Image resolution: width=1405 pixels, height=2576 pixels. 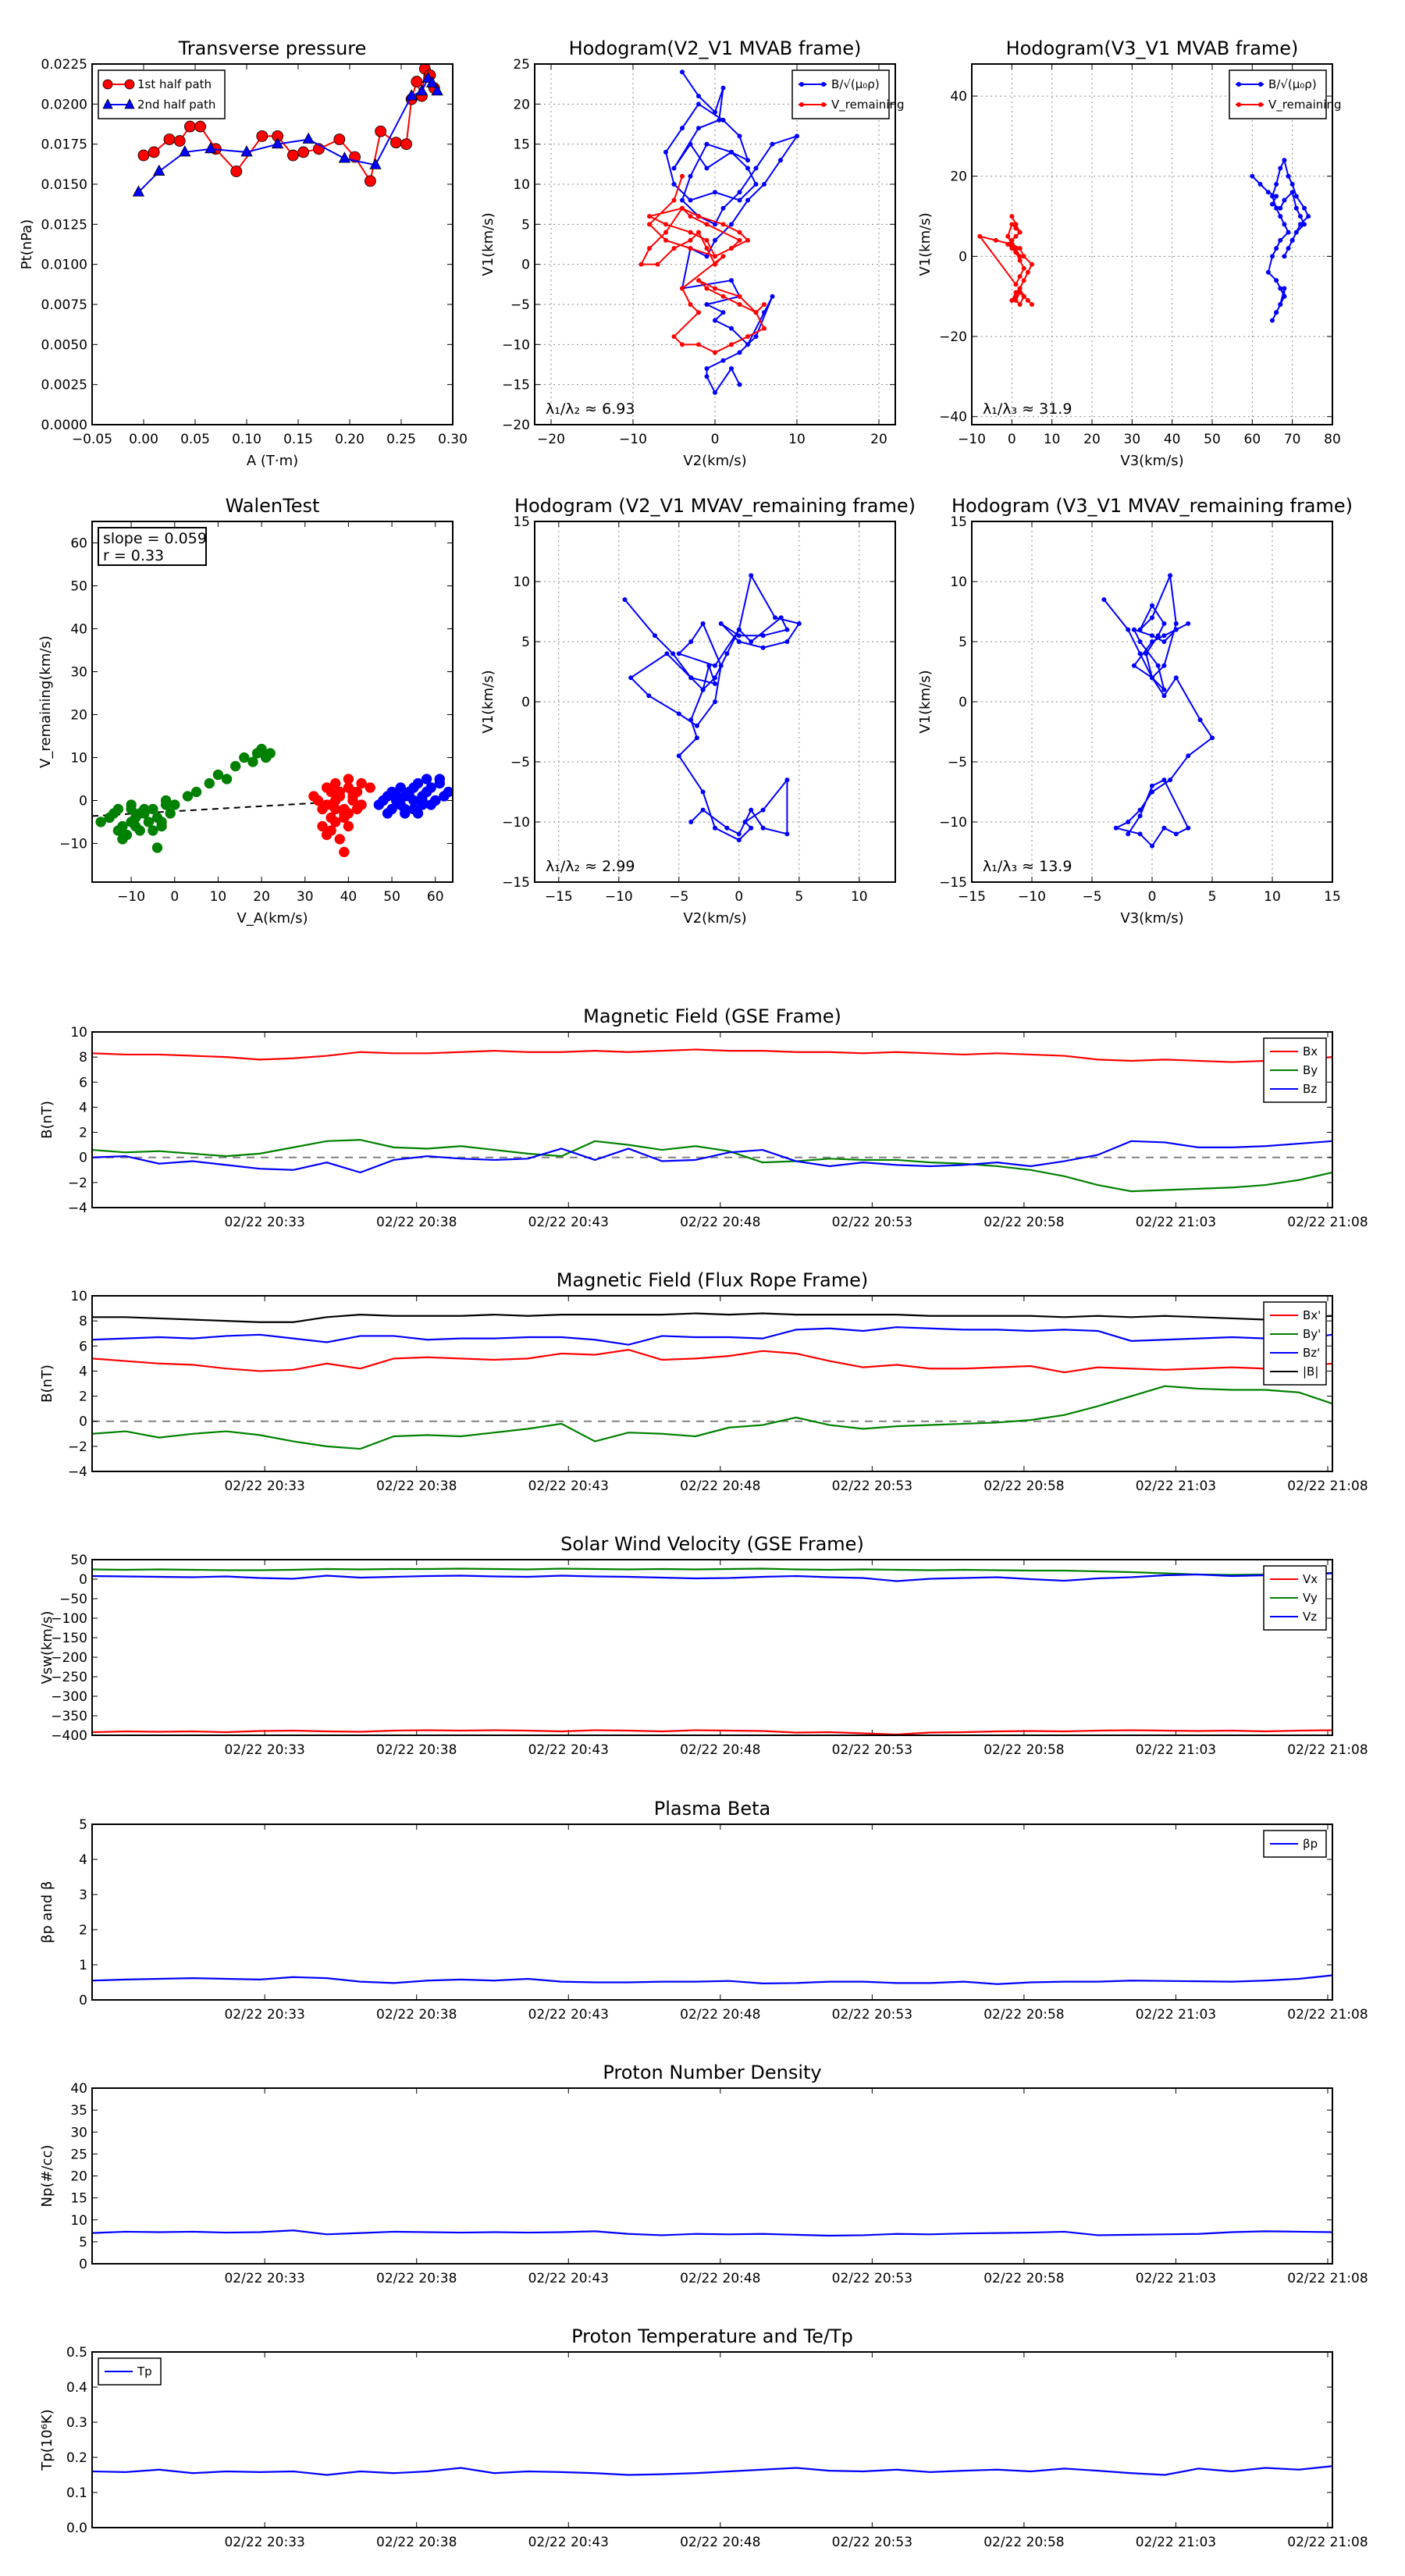 I want to click on fit-line, so click(x=203, y=809).